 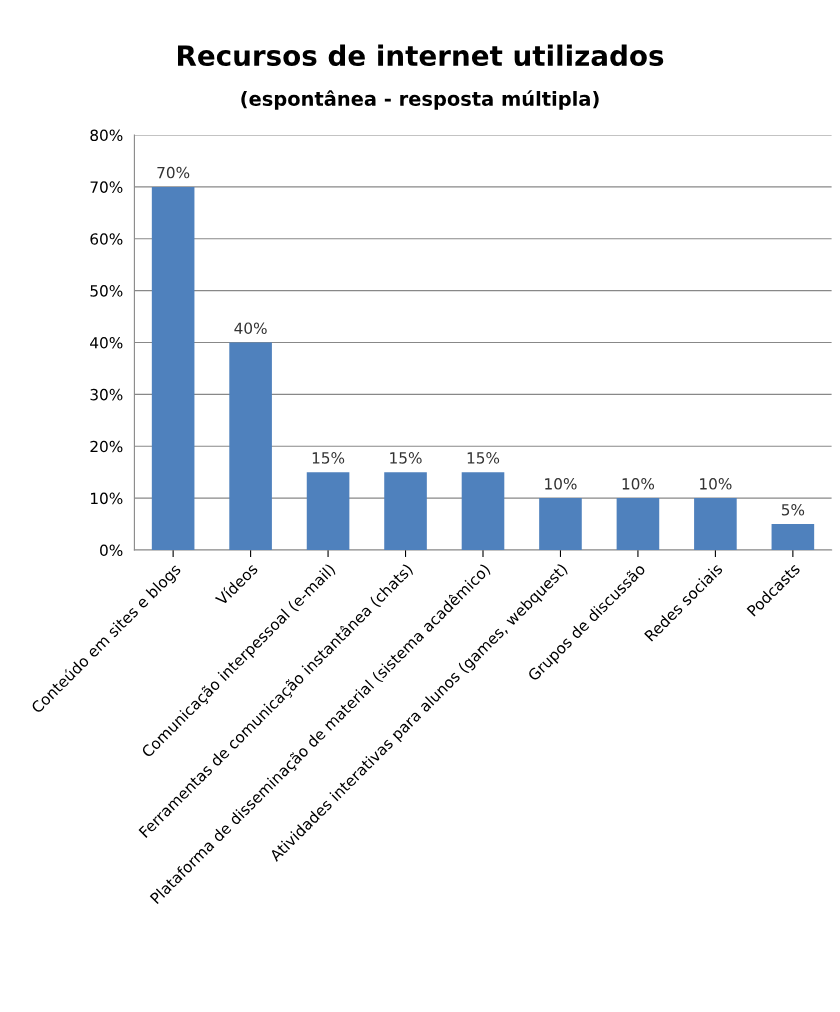 What do you see at coordinates (111, 550) in the screenshot?
I see `y-tick-label: 0%` at bounding box center [111, 550].